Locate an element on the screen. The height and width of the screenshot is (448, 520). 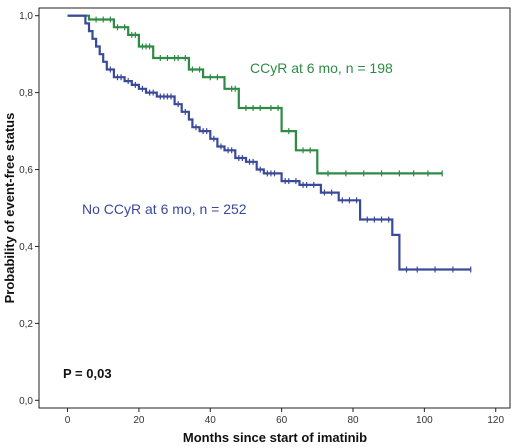
x-tick-label: 100 is located at coordinates (424, 420).